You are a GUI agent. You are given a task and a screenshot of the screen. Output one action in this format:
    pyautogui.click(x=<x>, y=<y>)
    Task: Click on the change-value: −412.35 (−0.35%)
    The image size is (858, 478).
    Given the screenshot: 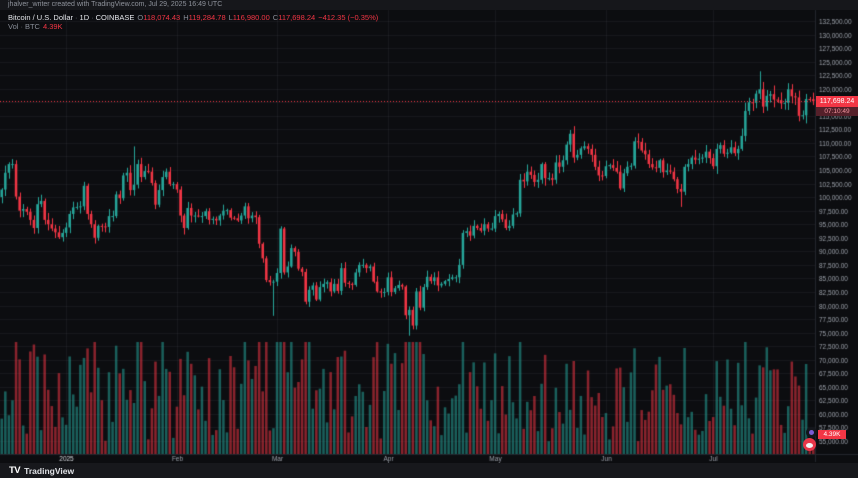 What is the action you would take?
    pyautogui.click(x=348, y=17)
    